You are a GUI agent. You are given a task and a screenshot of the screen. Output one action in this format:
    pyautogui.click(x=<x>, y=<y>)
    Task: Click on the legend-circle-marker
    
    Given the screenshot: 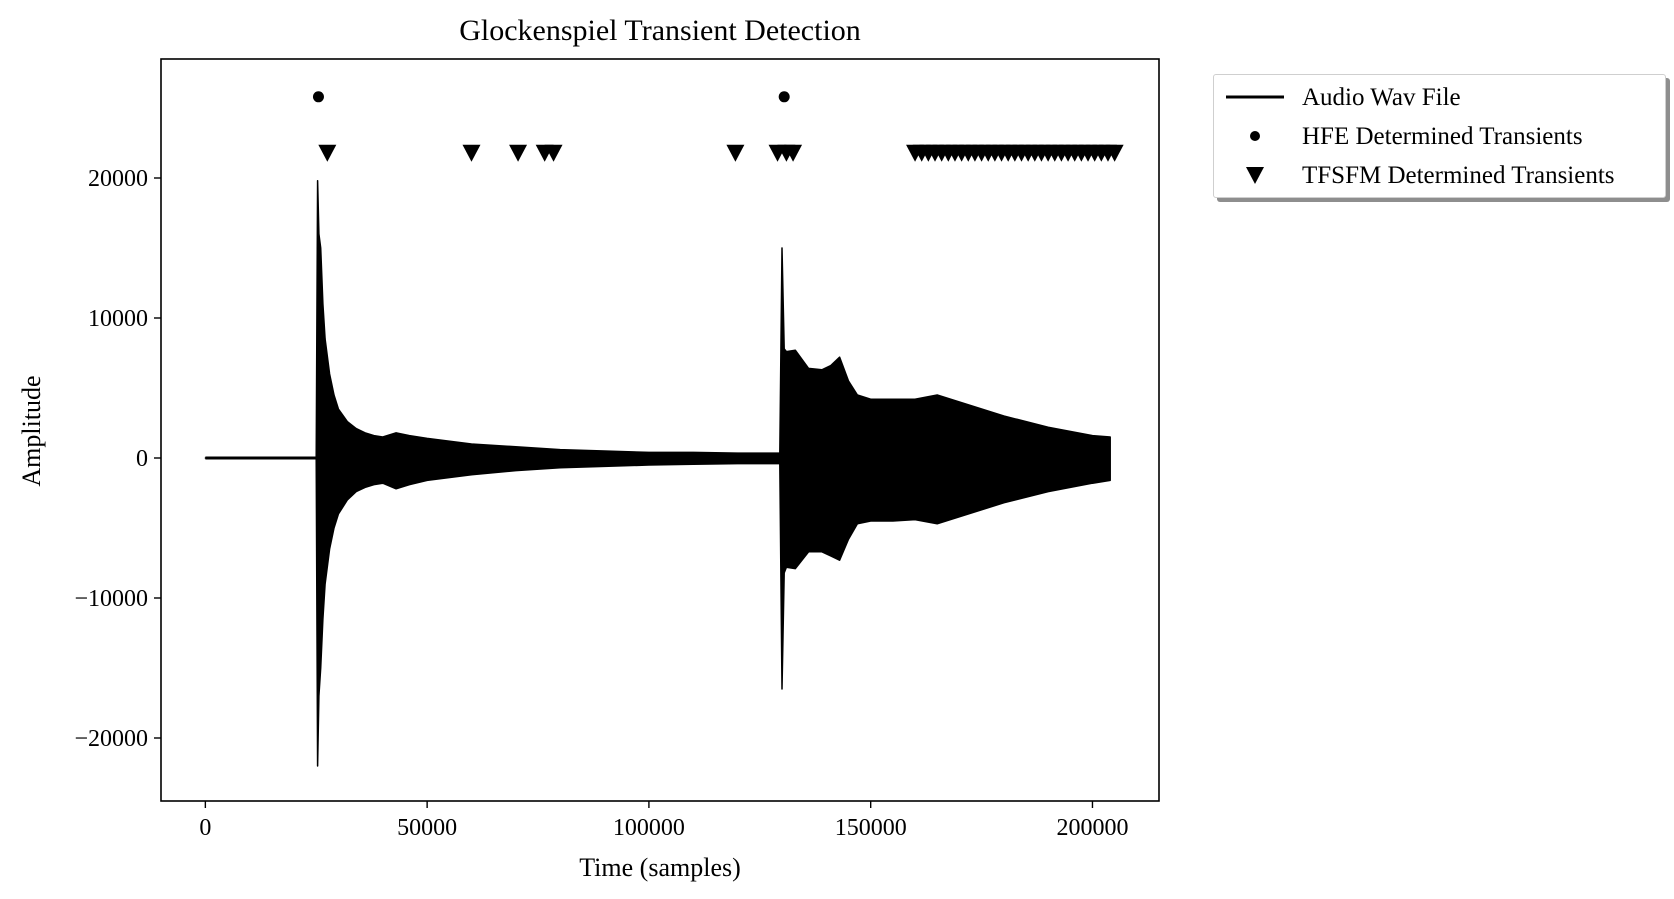 What is the action you would take?
    pyautogui.click(x=1255, y=136)
    